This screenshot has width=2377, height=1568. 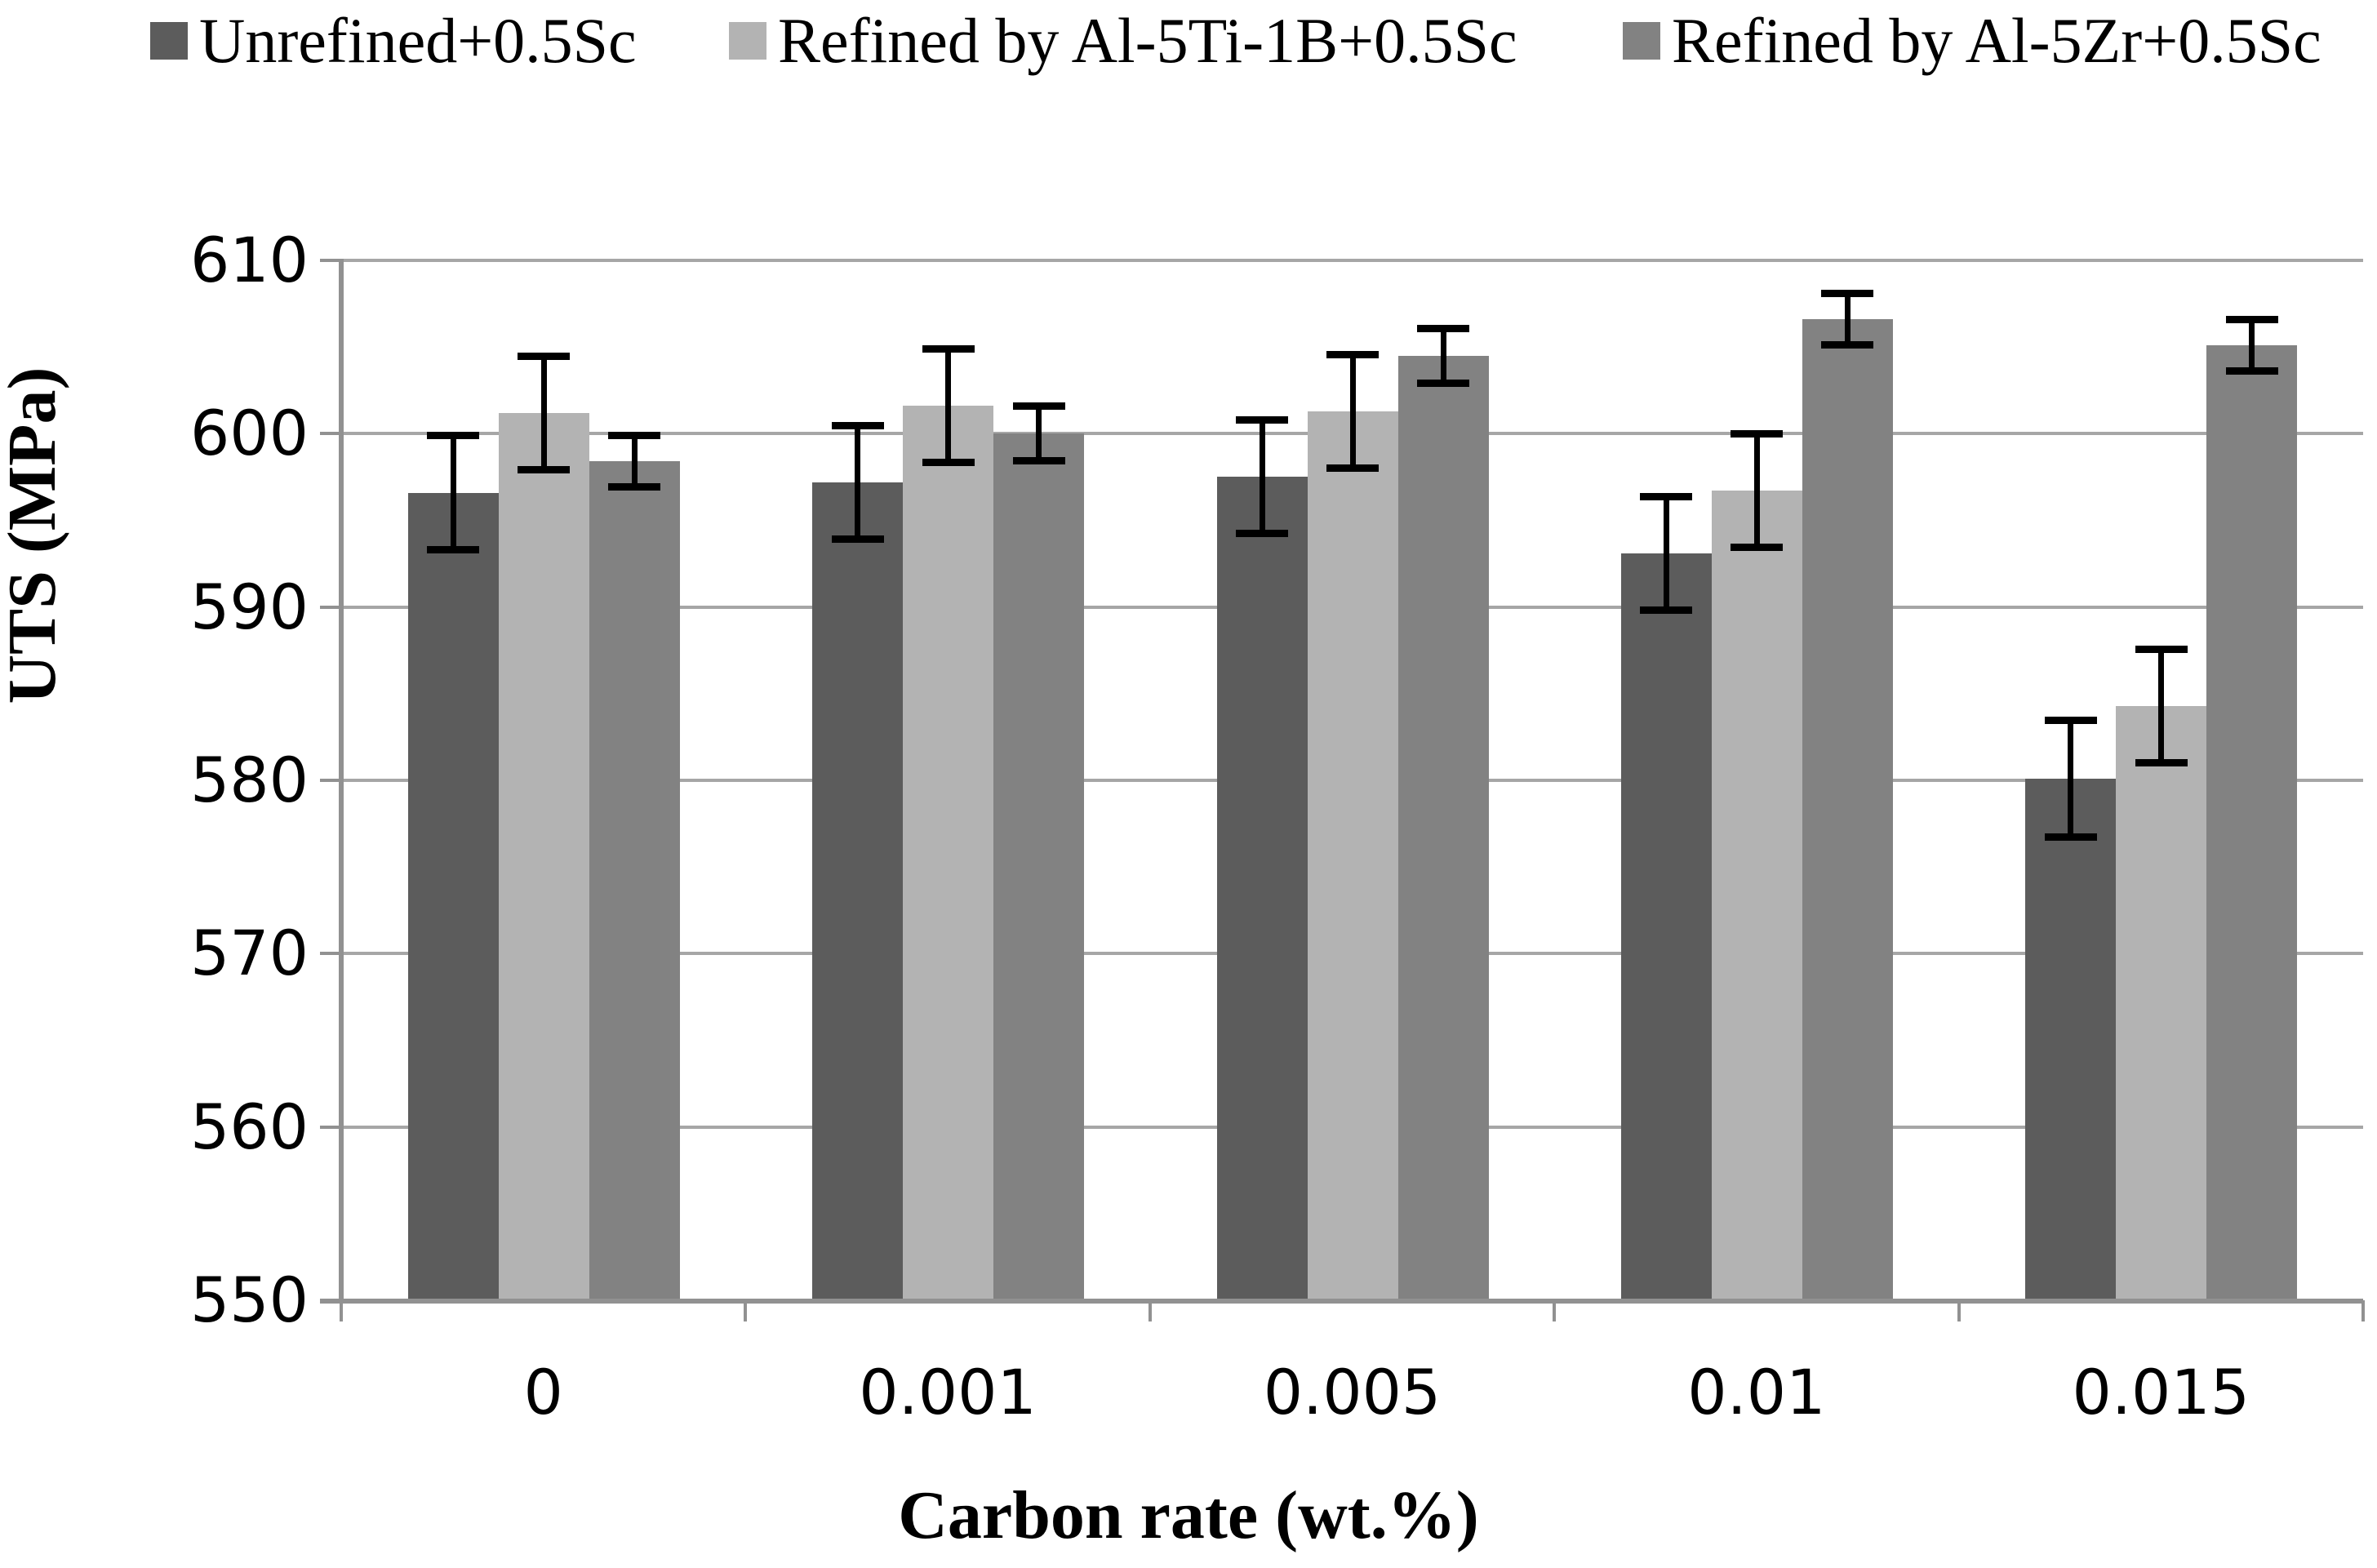 I want to click on legend-label: Refined by Al-5Ti-1B+0.5Sc, so click(x=1147, y=41).